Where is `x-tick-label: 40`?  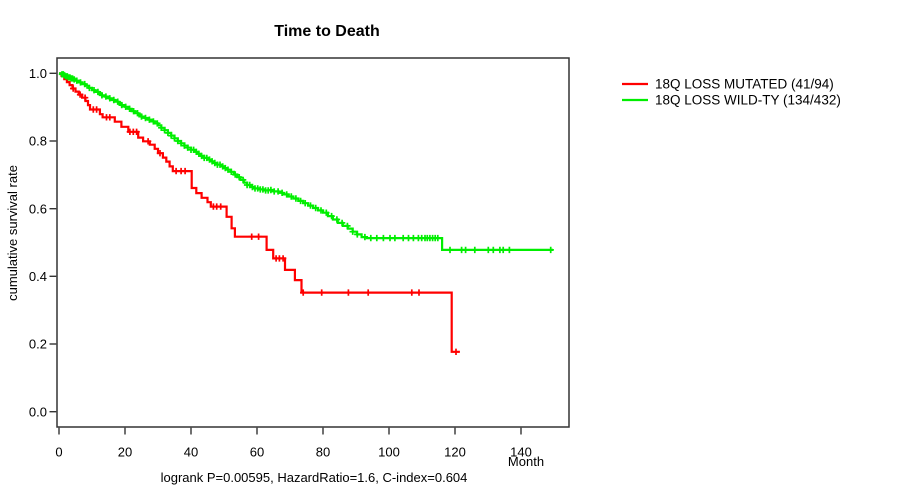 x-tick-label: 40 is located at coordinates (191, 452).